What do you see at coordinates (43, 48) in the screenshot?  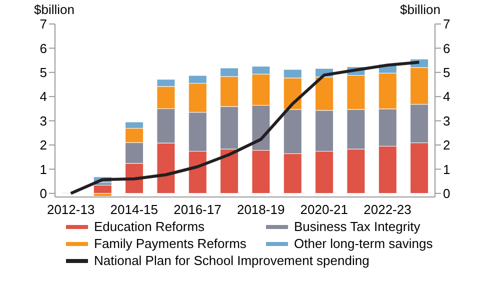 I see `y-tick-label: 6` at bounding box center [43, 48].